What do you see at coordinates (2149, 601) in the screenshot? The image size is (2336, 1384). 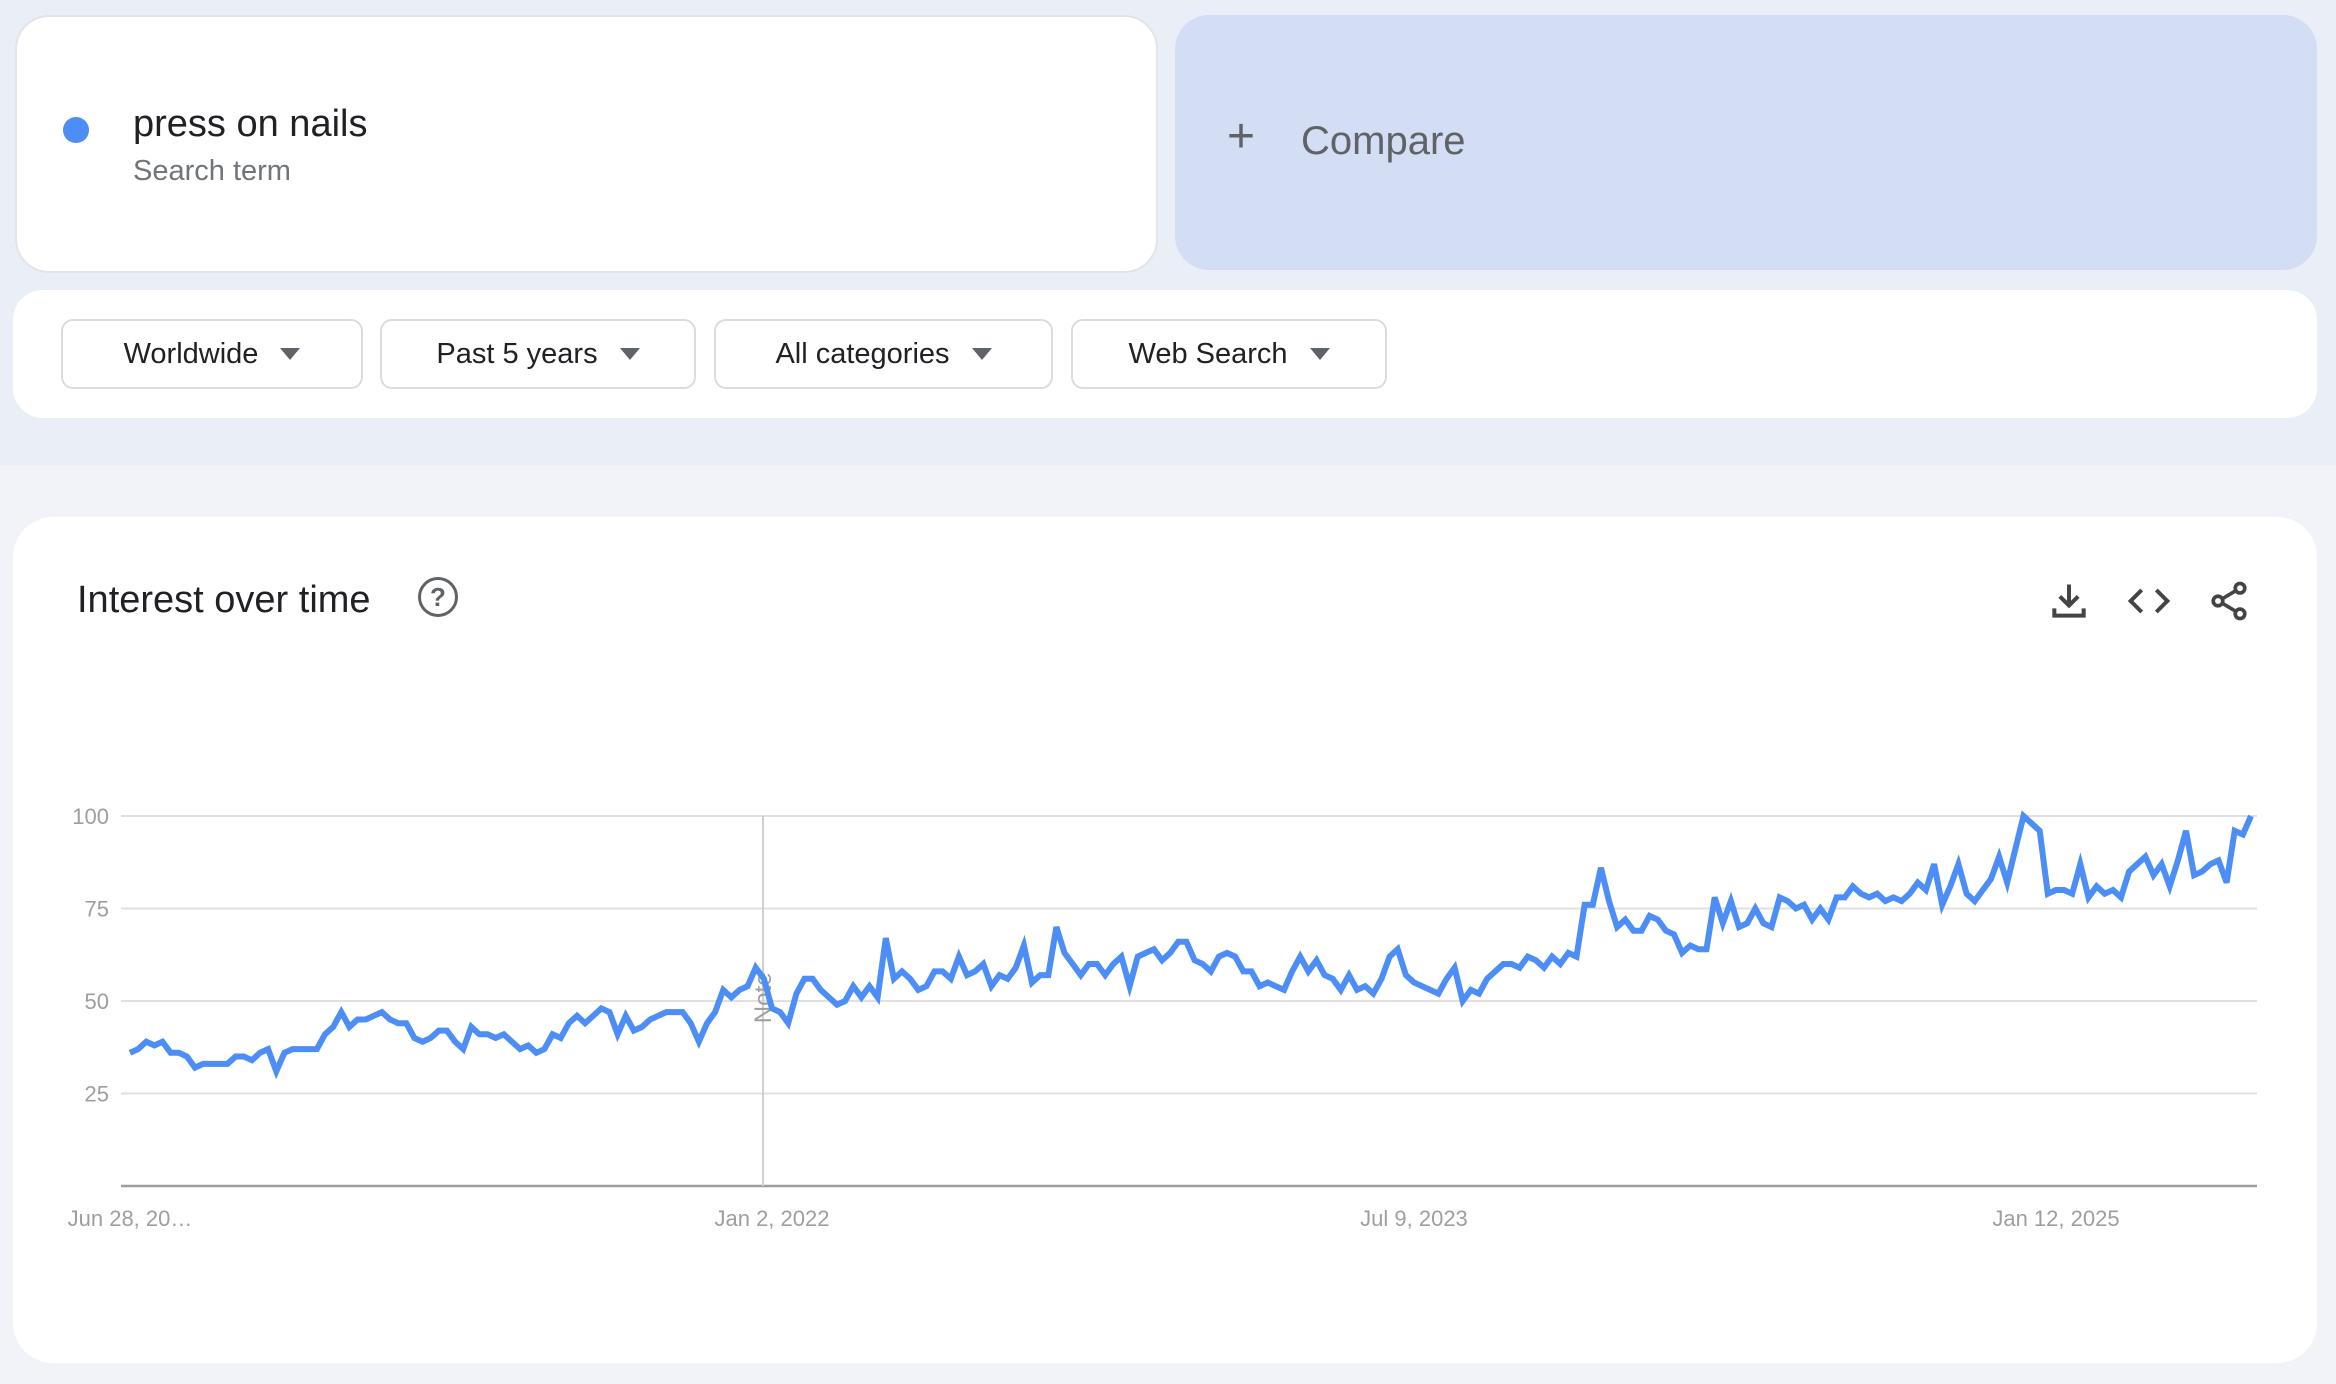 I see `embed-code-icon` at bounding box center [2149, 601].